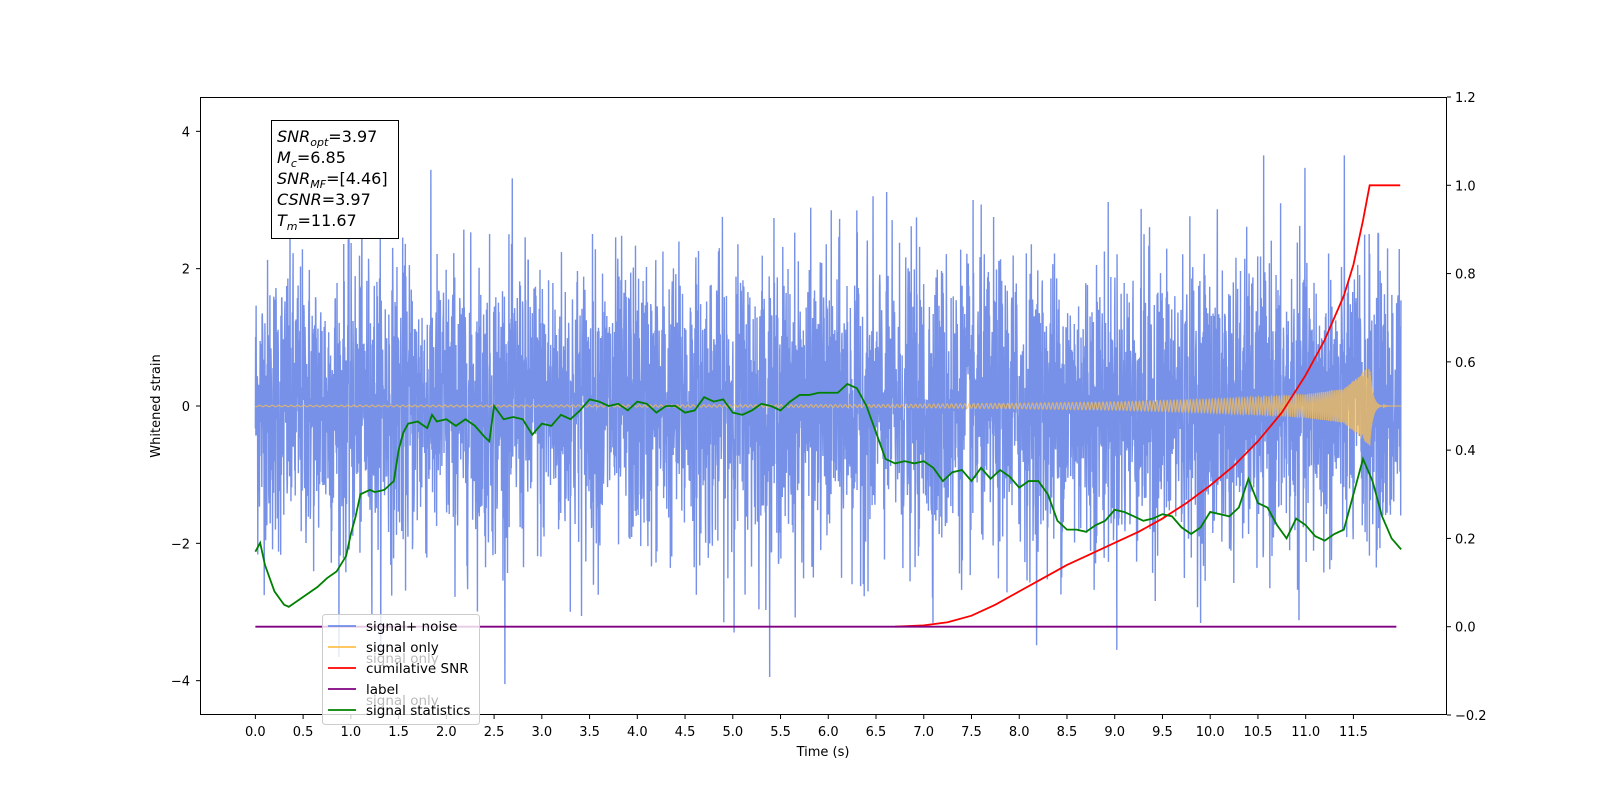 The height and width of the screenshot is (800, 1600). I want to click on x-tick: 7.5, so click(971, 727).